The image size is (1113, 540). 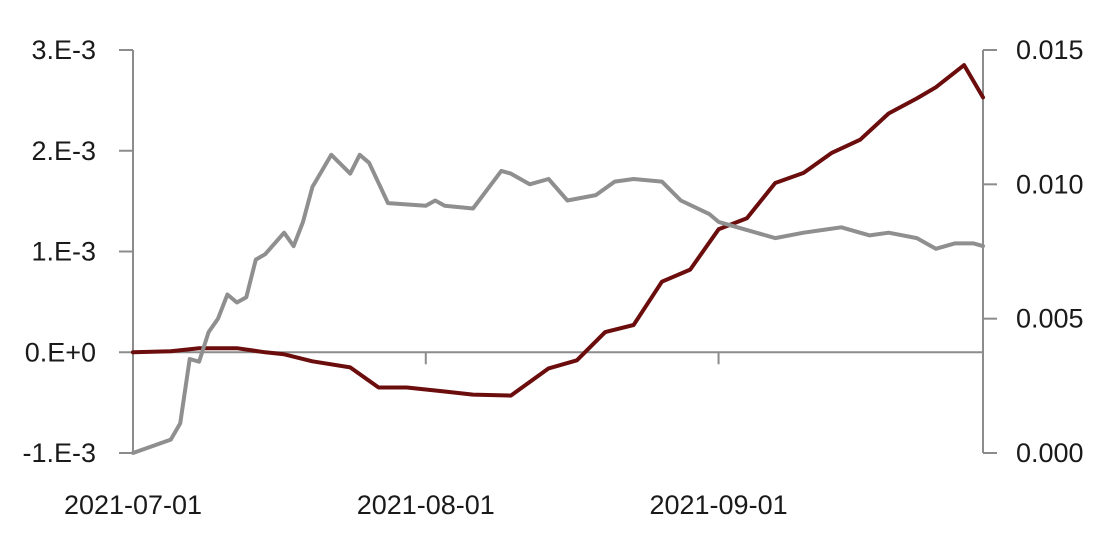 What do you see at coordinates (1050, 50) in the screenshot?
I see `right-y-tick-label: 0.015` at bounding box center [1050, 50].